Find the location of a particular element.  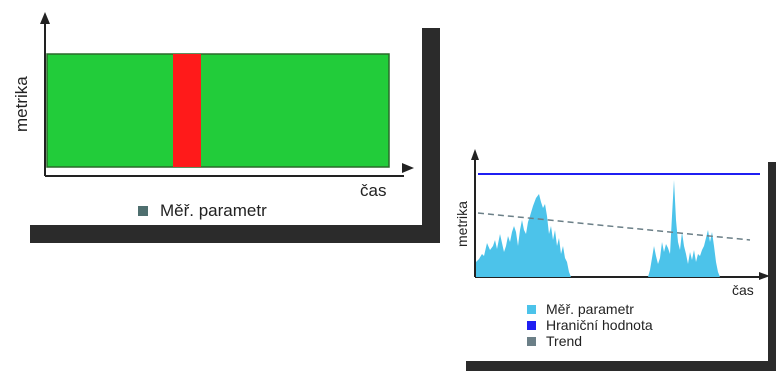

right-legend-item-threshold: Hraniční hodnota is located at coordinates (590, 325).